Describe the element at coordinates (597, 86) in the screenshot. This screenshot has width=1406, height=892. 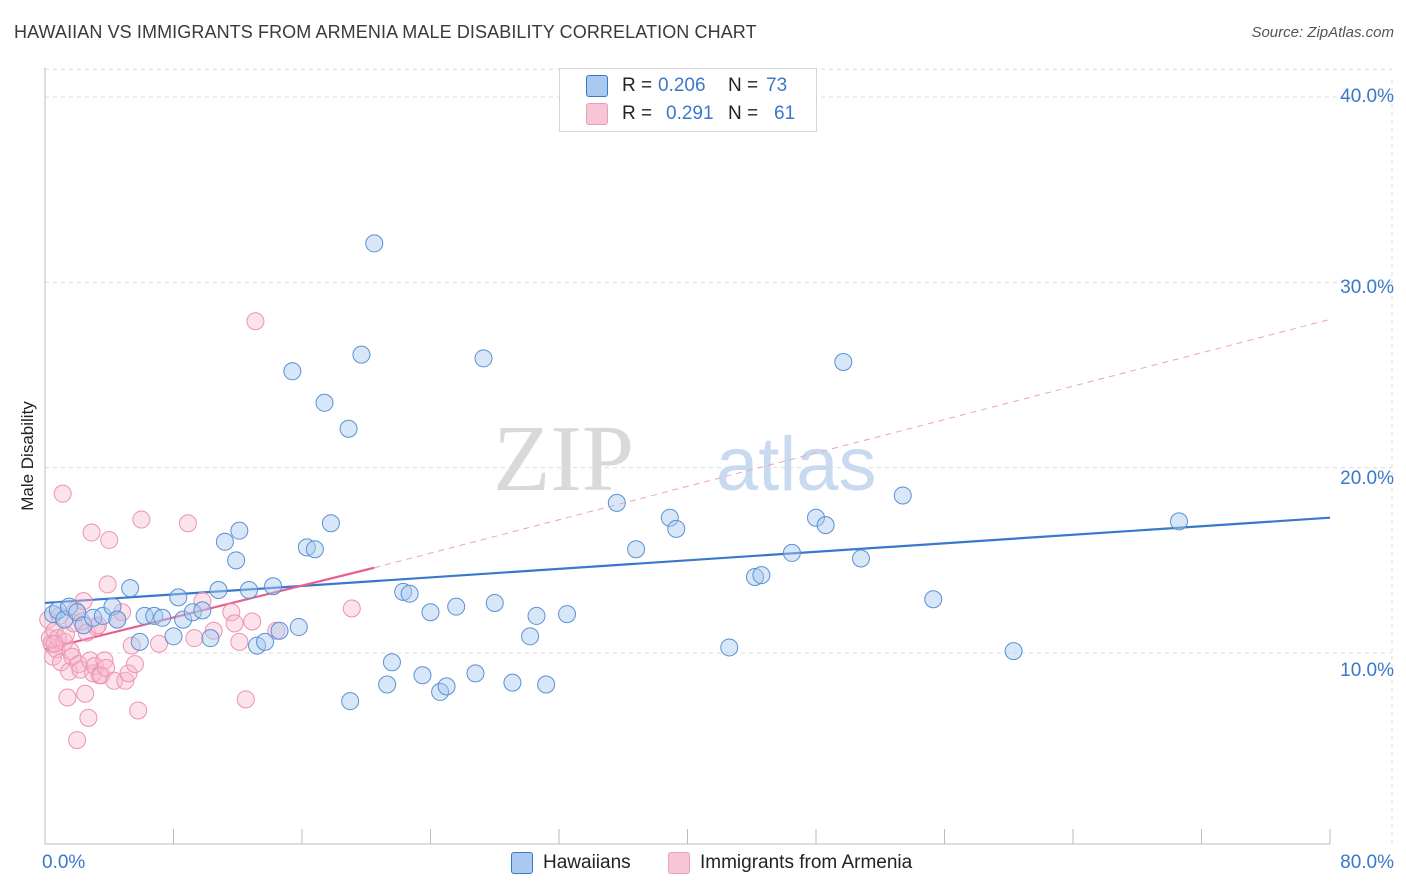
I see `legend-swatch-blue` at that location.